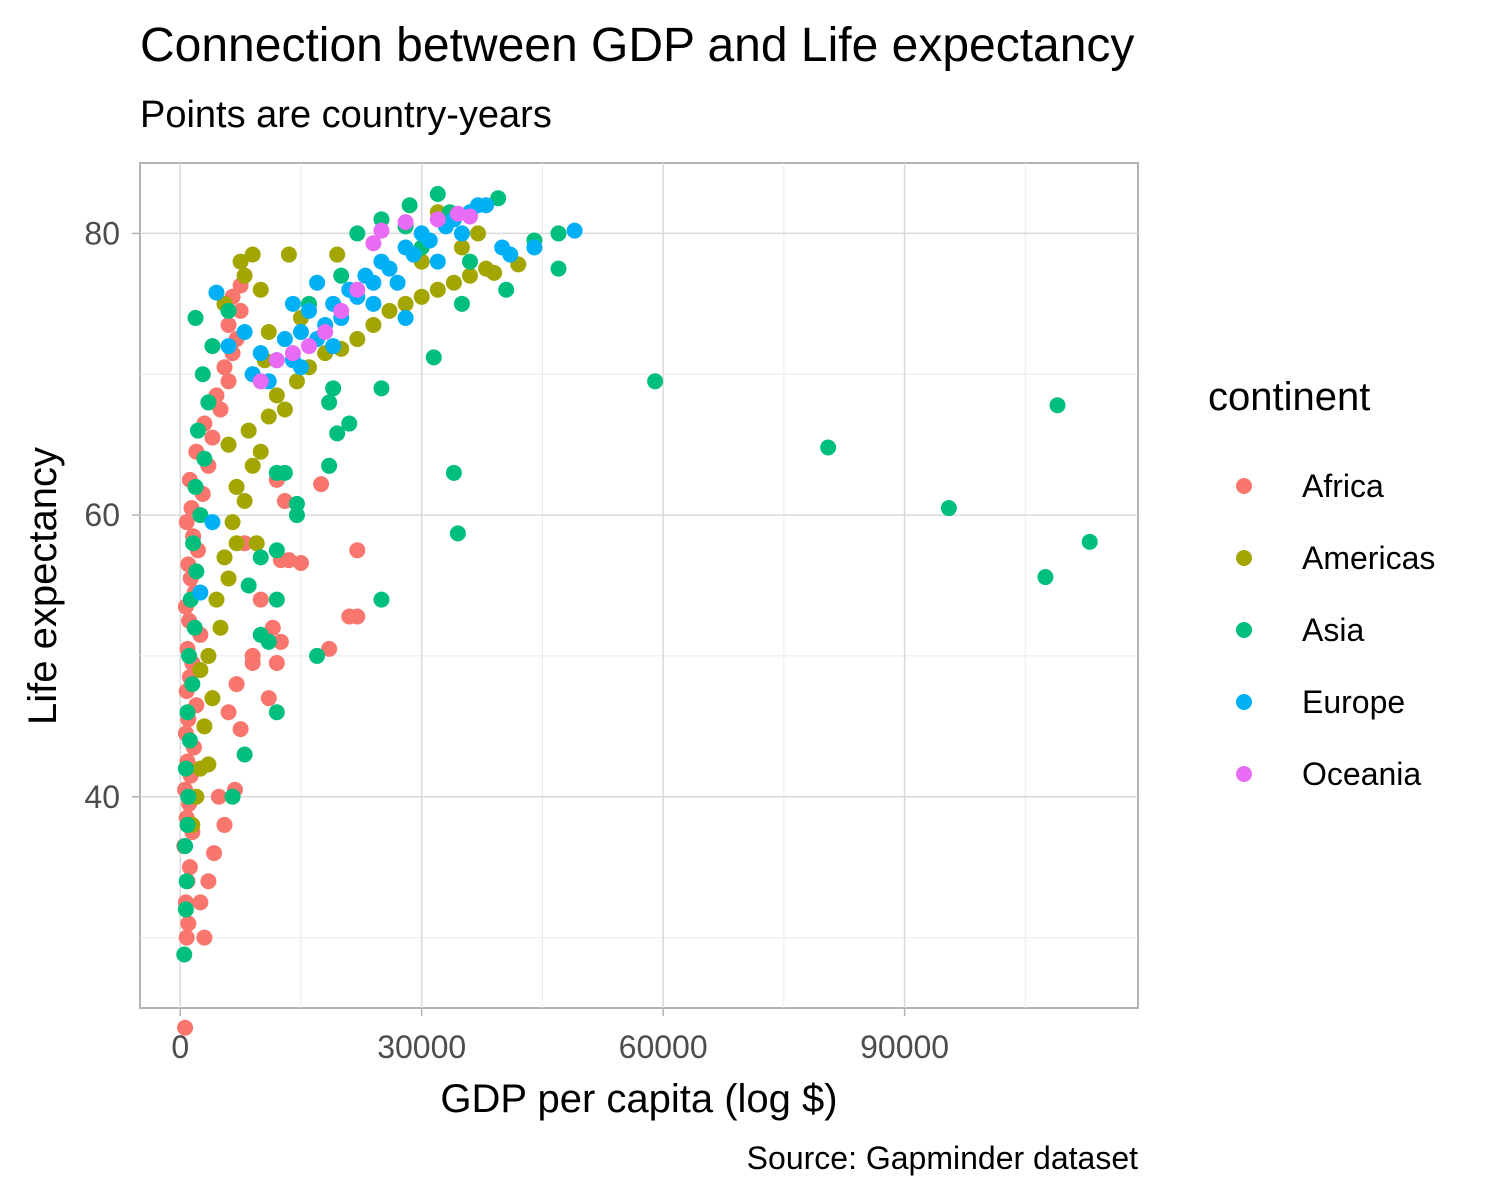 This screenshot has height=1200, width=1500. I want to click on legend-item-asia: Asia, so click(1321, 630).